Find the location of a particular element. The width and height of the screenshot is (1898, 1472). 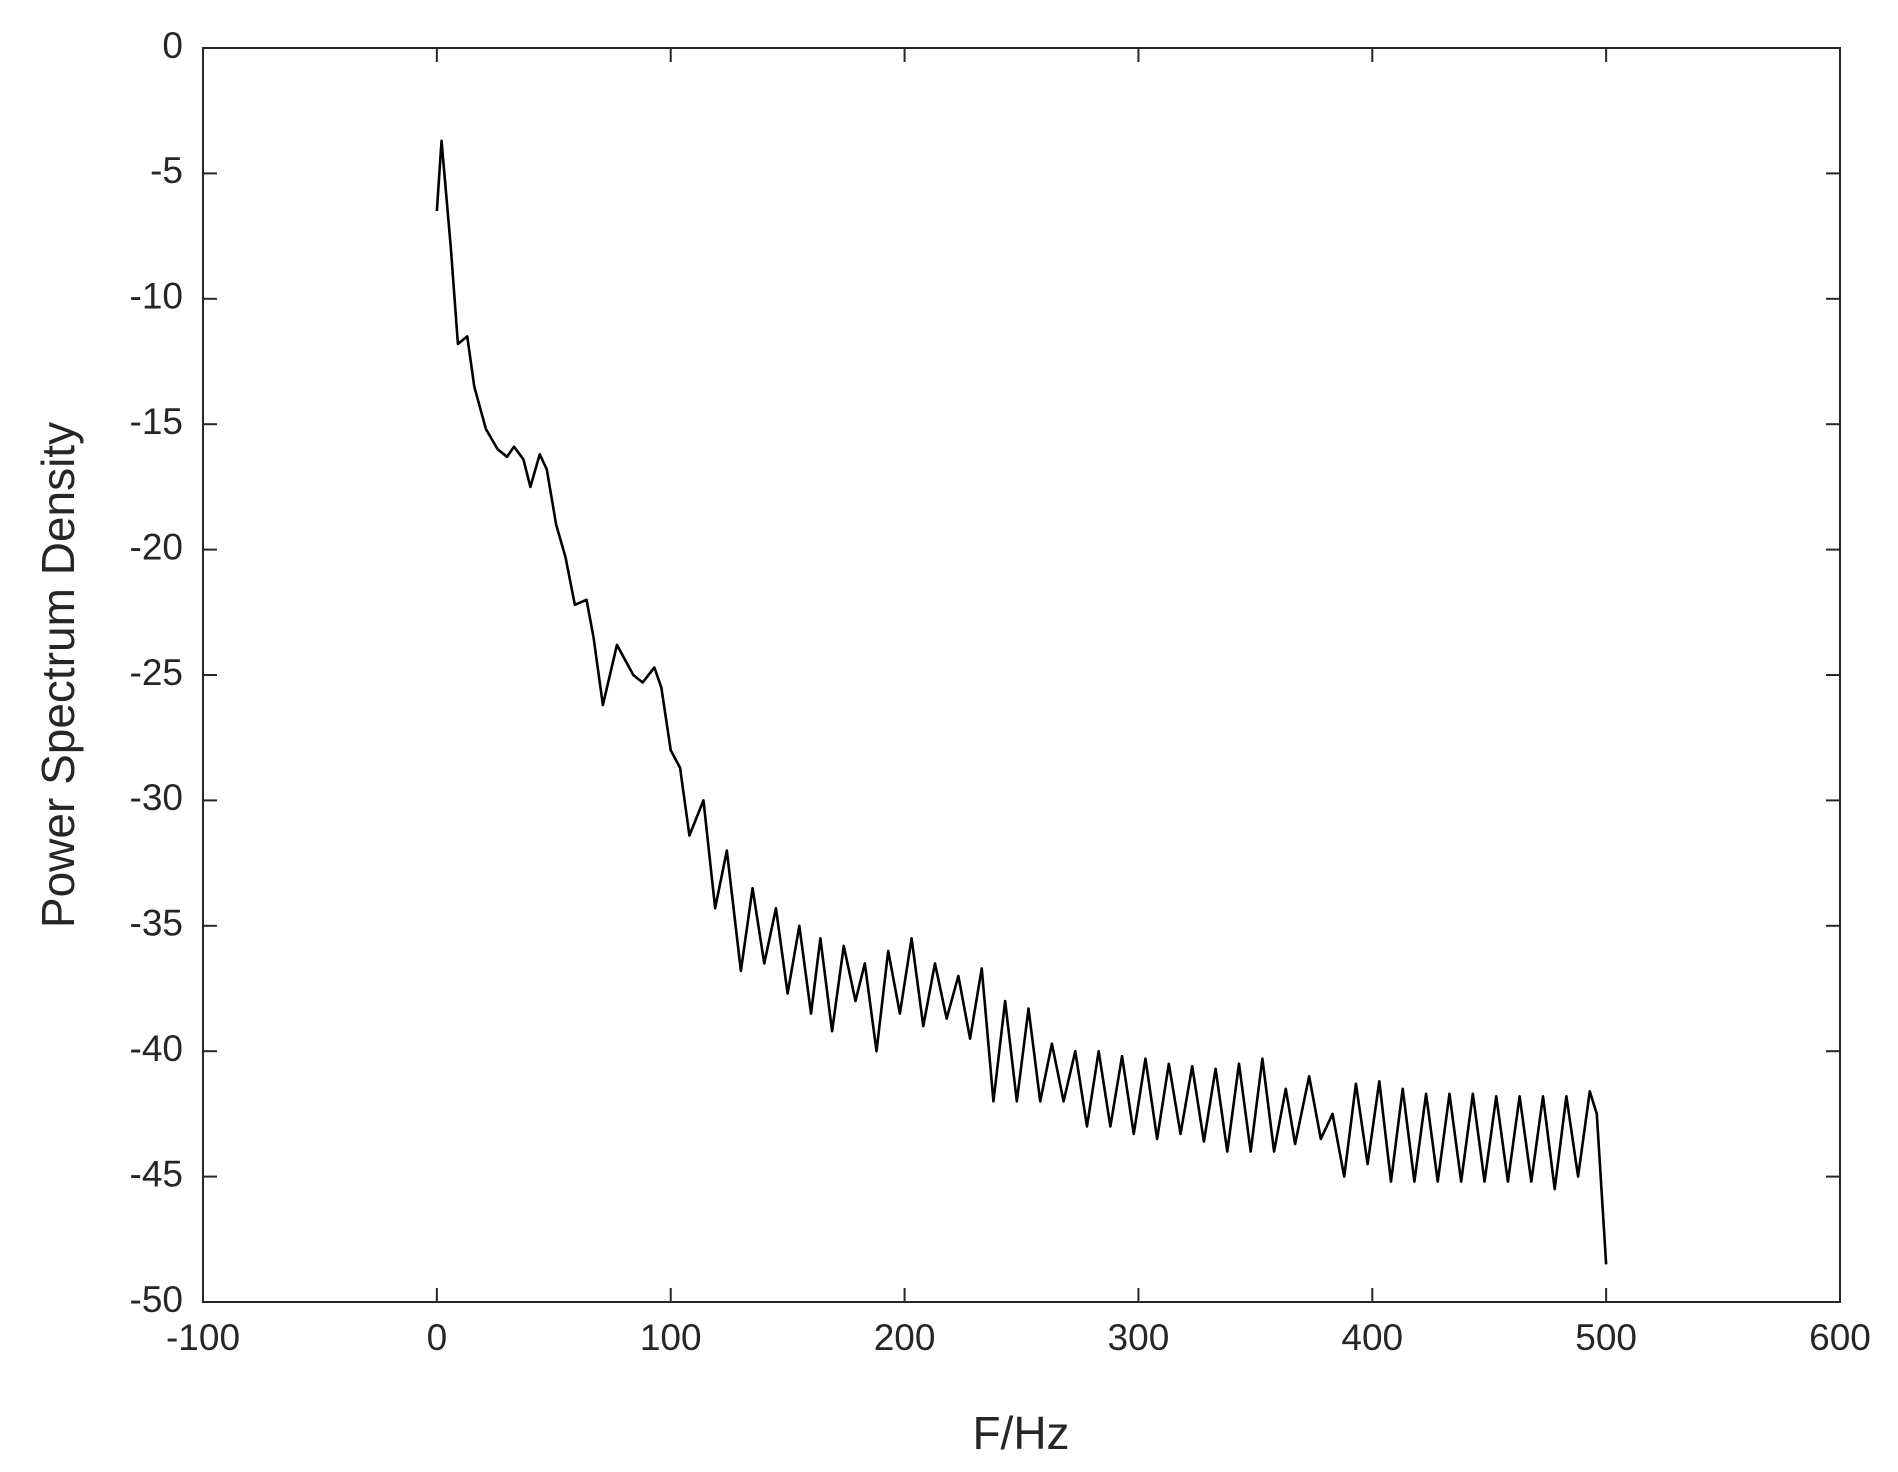

y-tick-label: -5 is located at coordinates (166, 170).